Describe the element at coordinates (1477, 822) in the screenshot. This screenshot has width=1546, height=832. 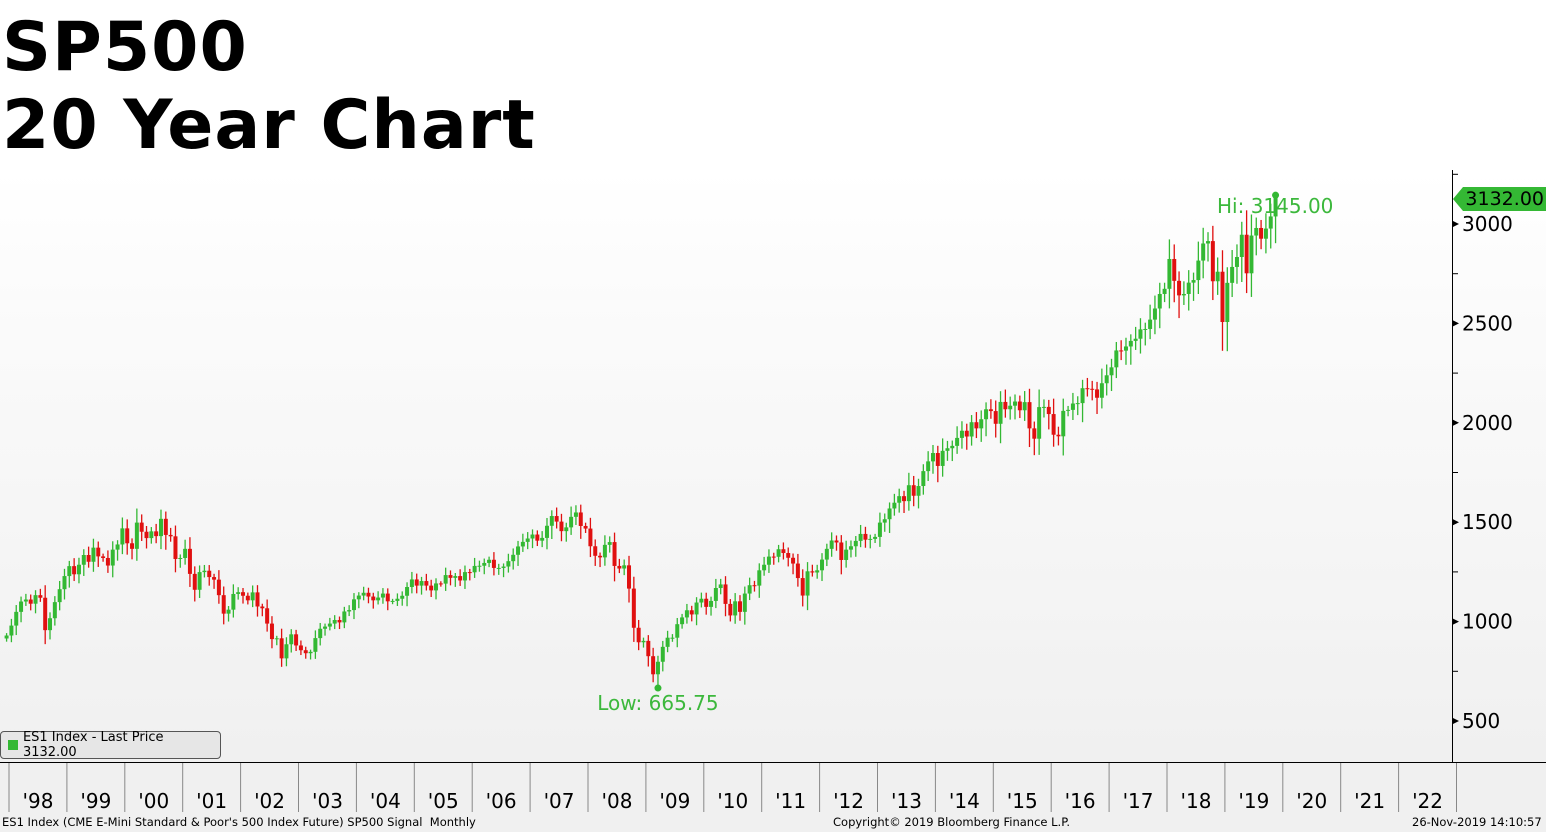
I see `footer-timestamp: 26-Nov-2019 14:10:57` at that location.